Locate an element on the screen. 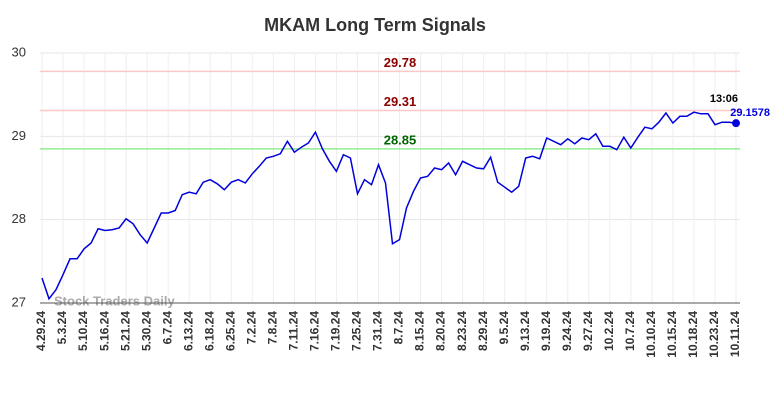 The image size is (784, 398). x-tick-label: 8.15.24 is located at coordinates (420, 331).